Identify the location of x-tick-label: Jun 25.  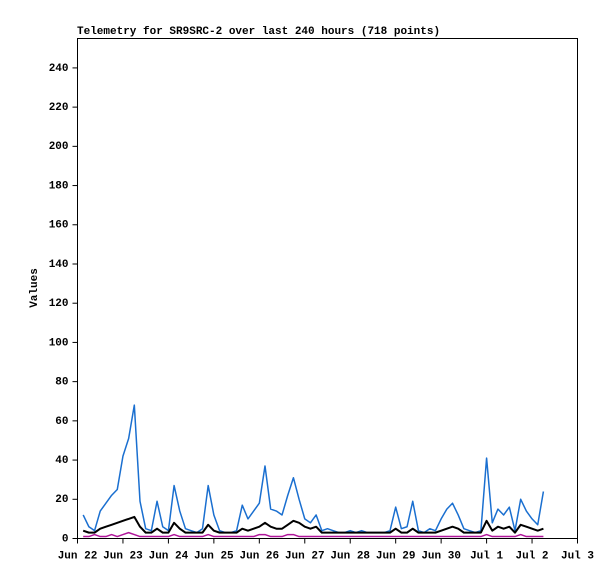
(214, 556).